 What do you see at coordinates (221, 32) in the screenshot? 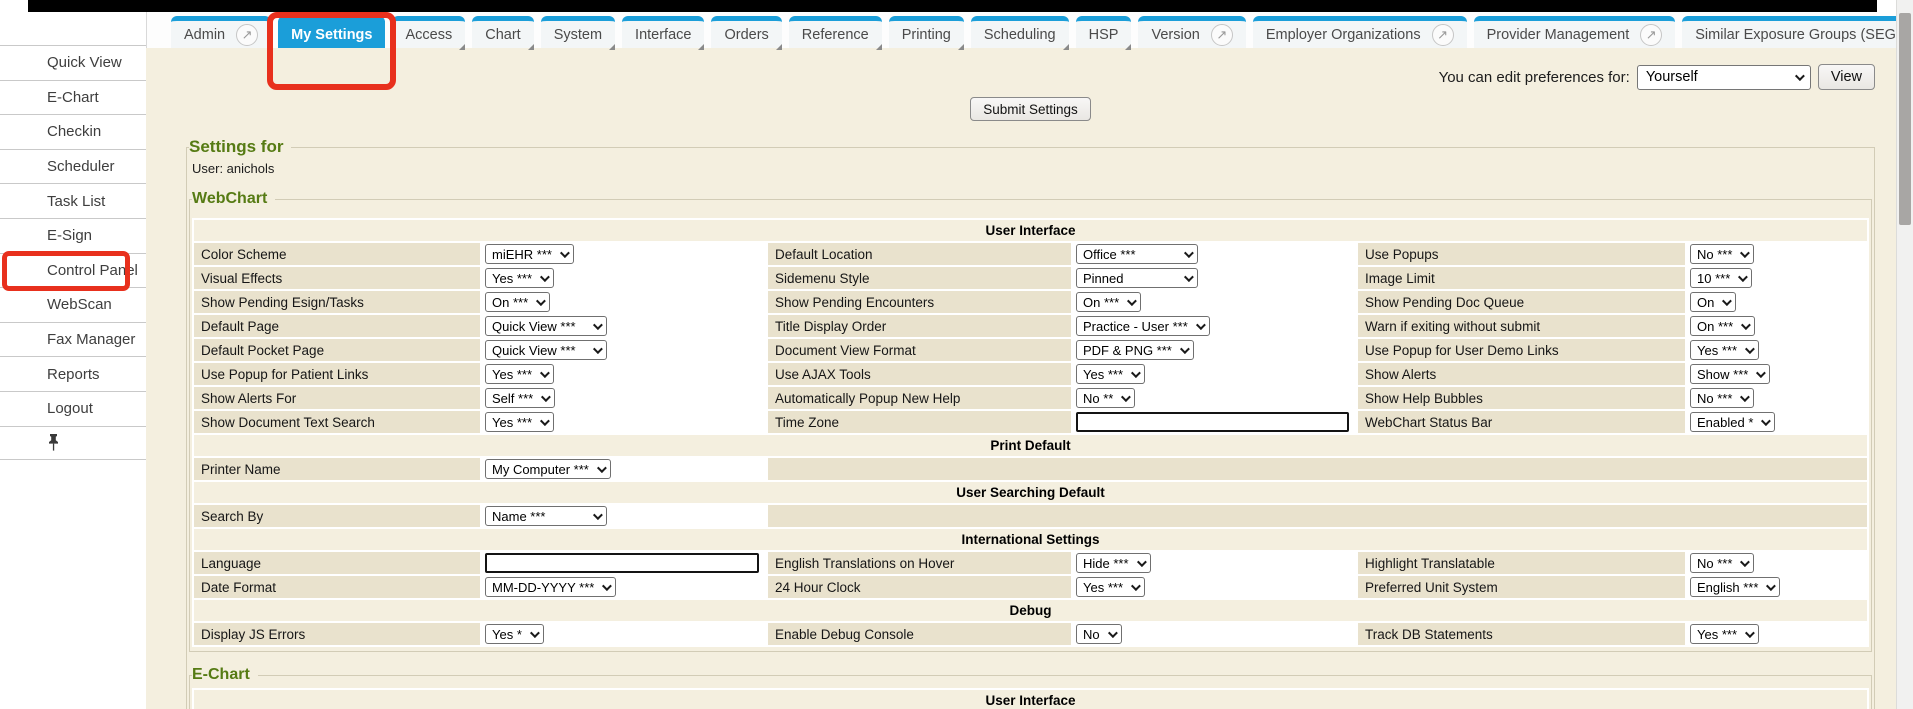
I see `tab-admin: Admin ↗` at bounding box center [221, 32].